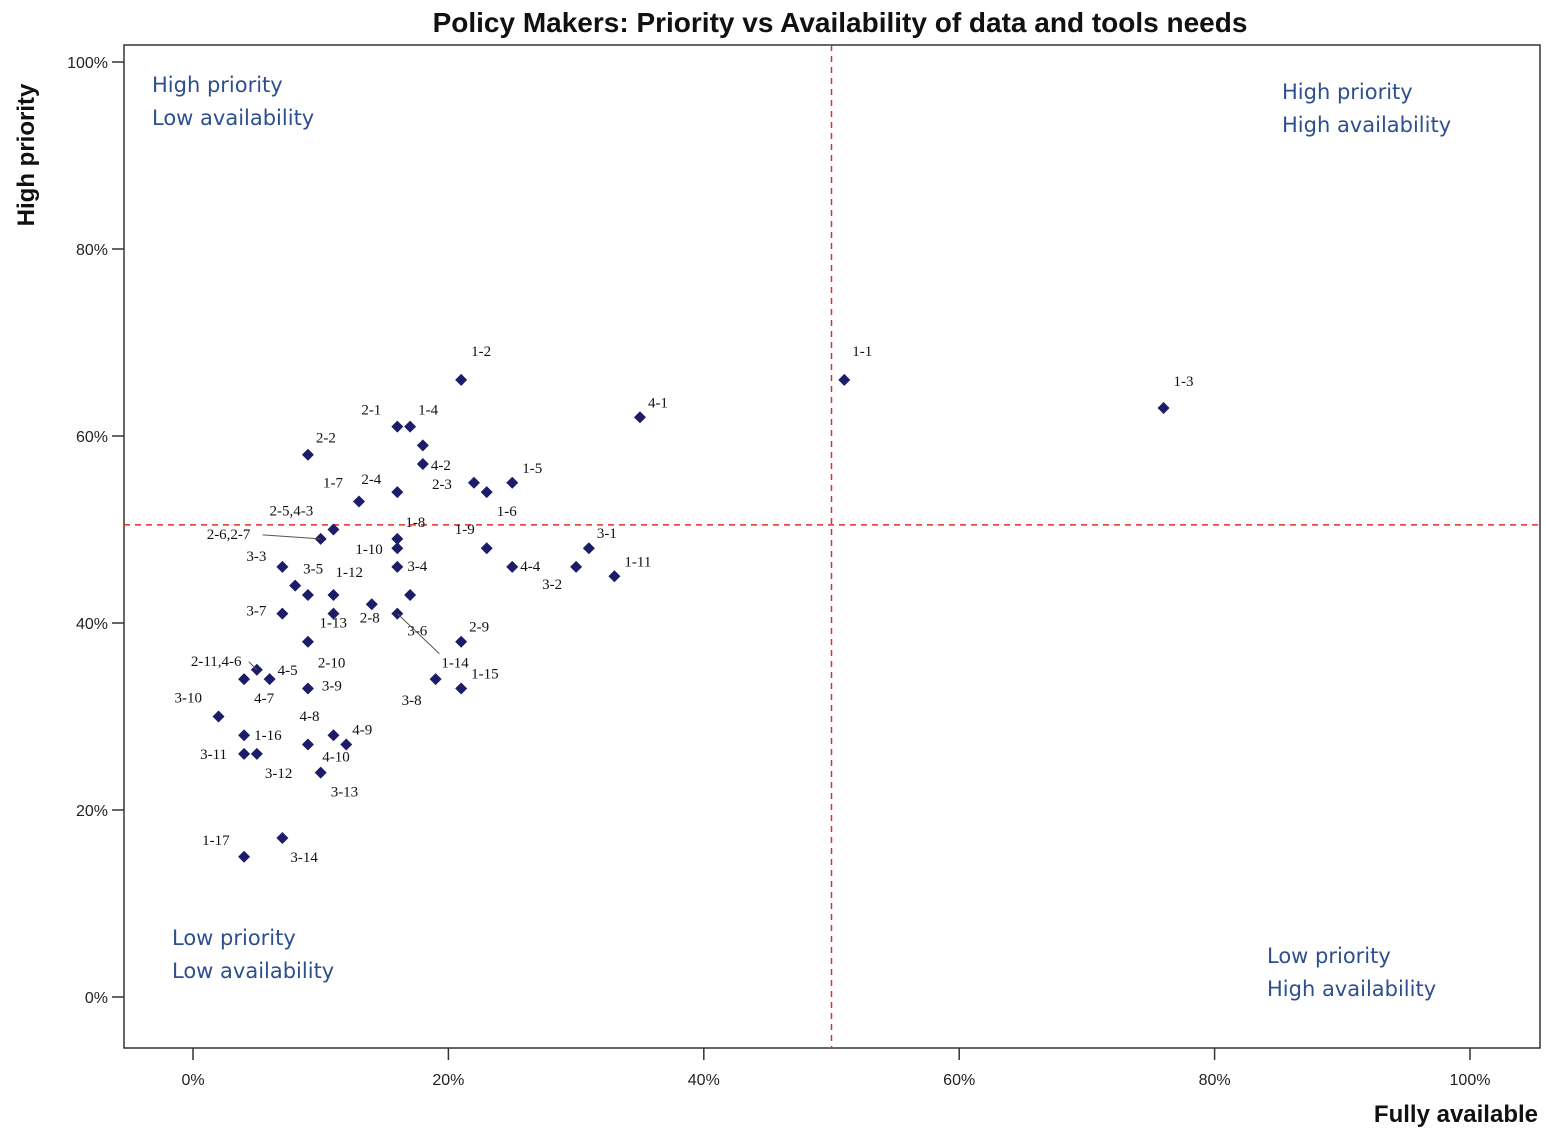 The width and height of the screenshot is (1546, 1131). Describe the element at coordinates (288, 671) in the screenshot. I see `point-label: 4-5` at that location.